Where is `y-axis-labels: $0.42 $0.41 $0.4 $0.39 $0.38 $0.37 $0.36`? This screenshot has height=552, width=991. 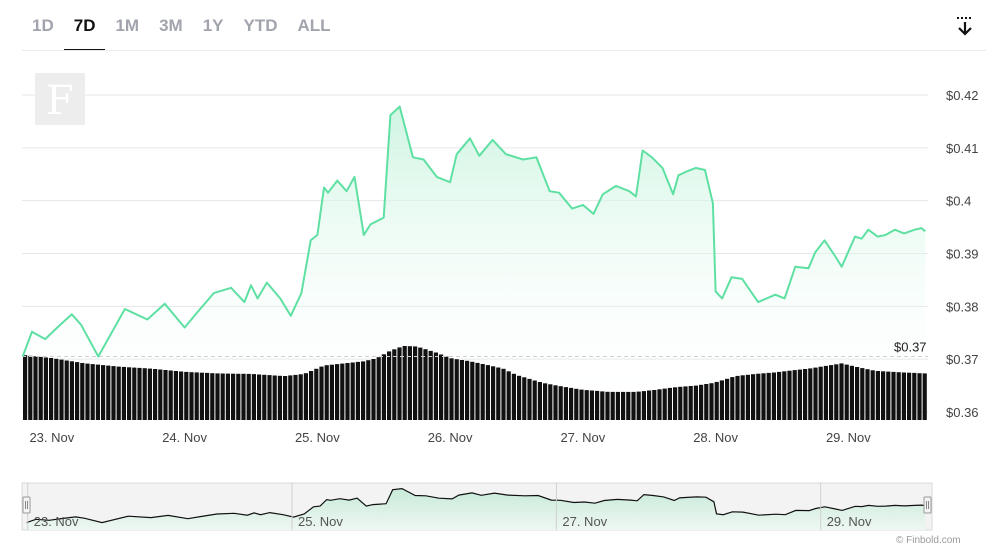
y-axis-labels: $0.42 $0.41 $0.4 $0.39 $0.38 $0.37 $0.36 is located at coordinates (962, 254).